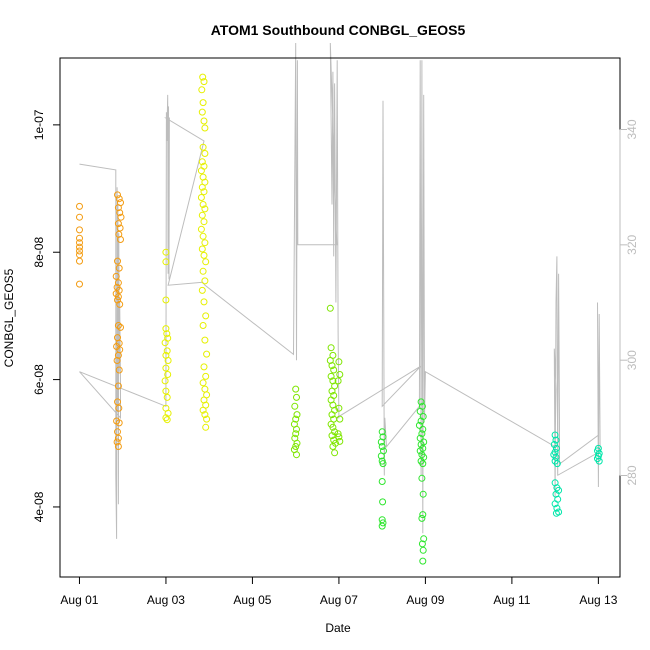 The image size is (650, 650). I want to click on x-tick-label: Aug 01, so click(79, 600).